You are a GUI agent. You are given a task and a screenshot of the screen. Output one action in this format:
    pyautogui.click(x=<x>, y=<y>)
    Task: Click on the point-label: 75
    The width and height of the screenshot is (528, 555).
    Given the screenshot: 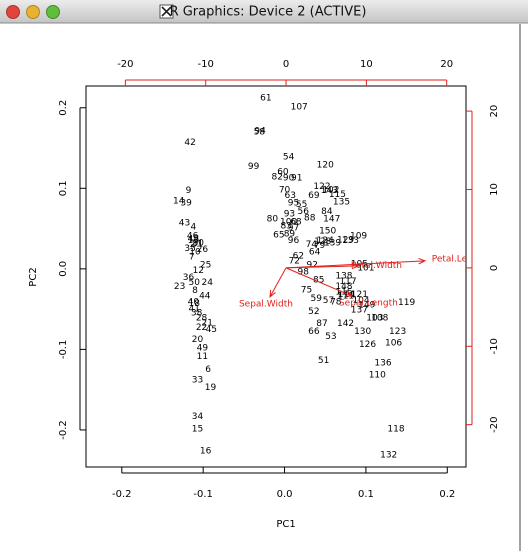 What is the action you would take?
    pyautogui.click(x=306, y=290)
    